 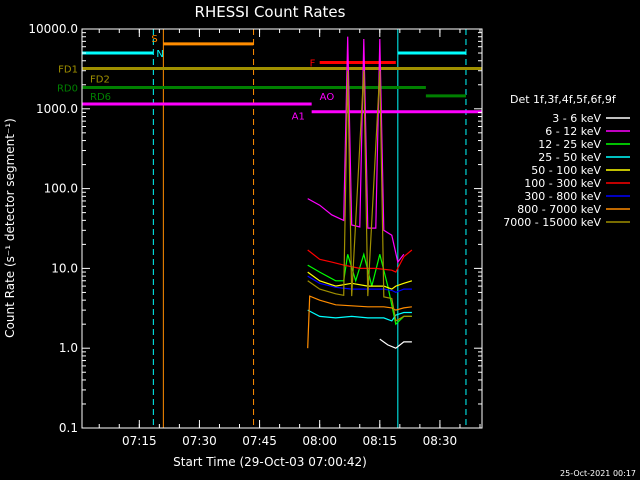 I want to click on x-tick-label: 07:30, so click(x=199, y=441).